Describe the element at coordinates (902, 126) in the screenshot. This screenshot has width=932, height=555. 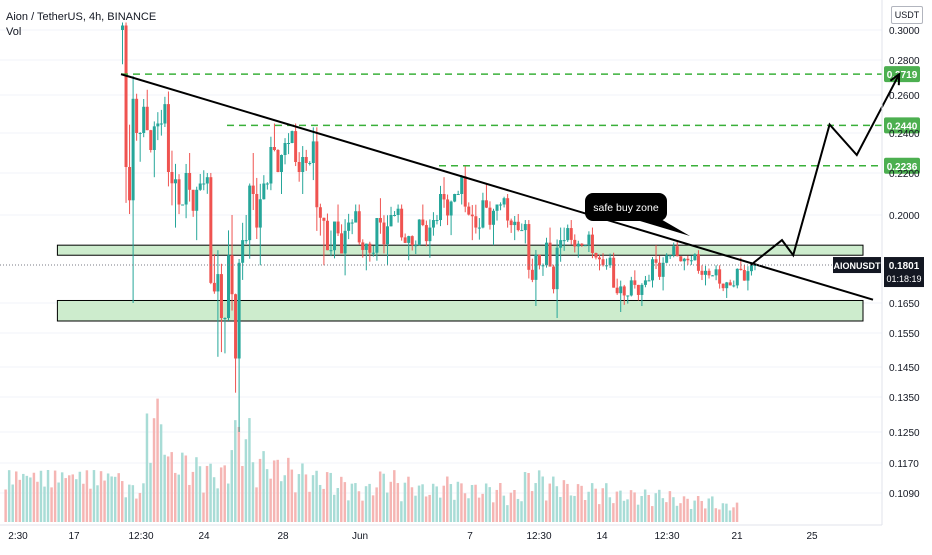
I see `target-level-label: 0.2440` at that location.